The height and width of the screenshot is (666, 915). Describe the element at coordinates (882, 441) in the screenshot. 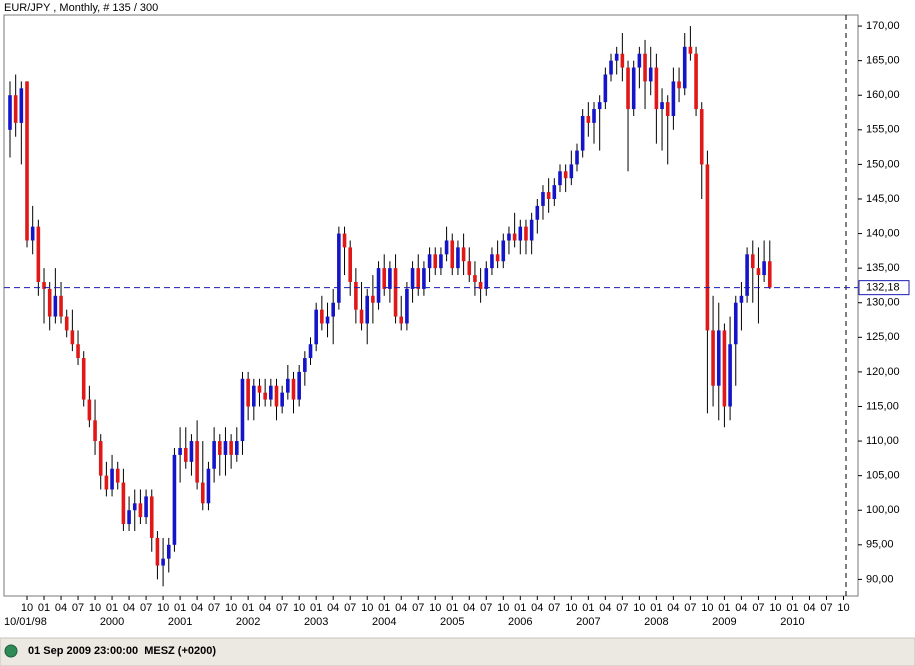

I see `y-tick-label: 110,00` at that location.